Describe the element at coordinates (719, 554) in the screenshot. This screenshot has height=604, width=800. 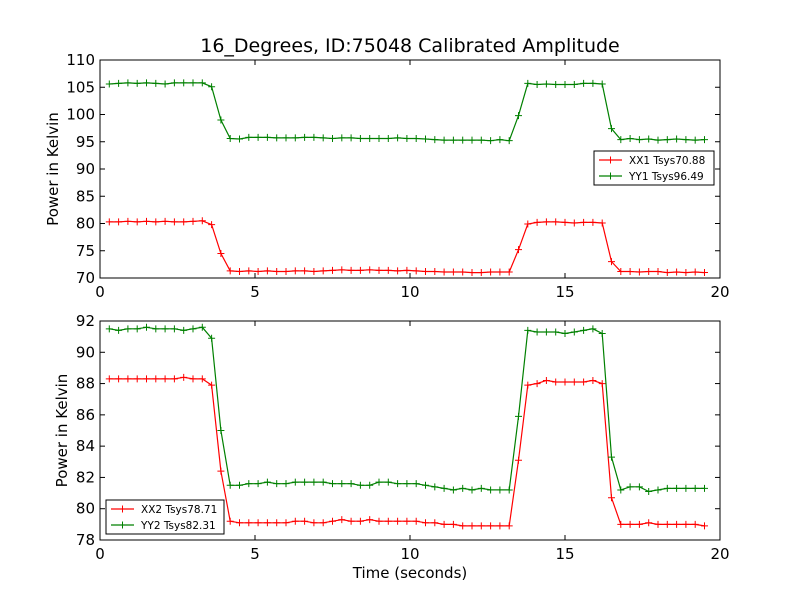
I see `x-tick-label: 20` at that location.